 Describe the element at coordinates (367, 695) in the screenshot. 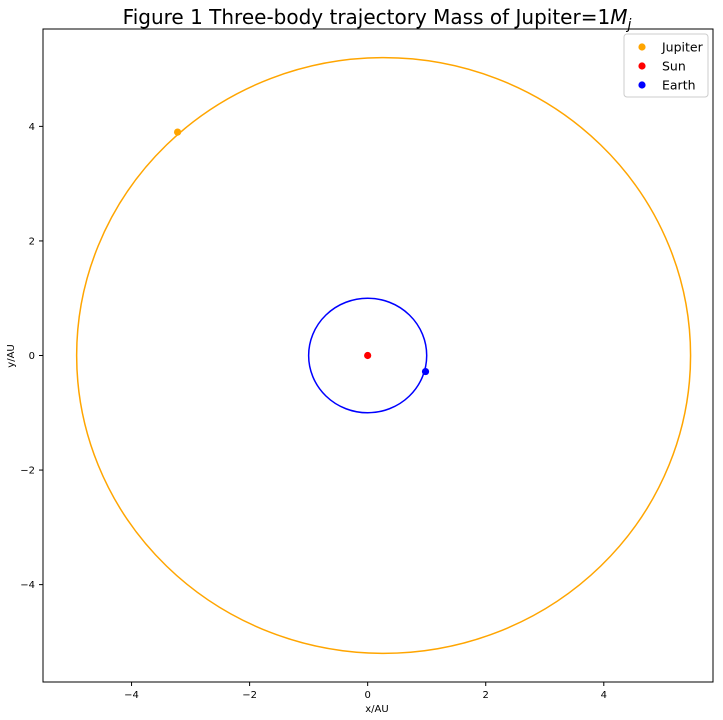

I see `x-tick-label: 0` at that location.